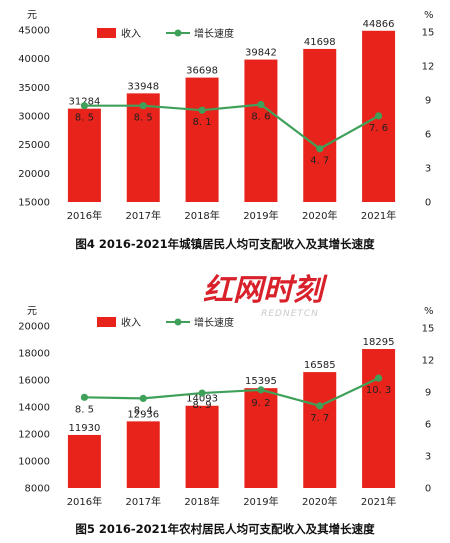 The image size is (450, 543). What do you see at coordinates (85, 428) in the screenshot?
I see `bar-value-label: 11930` at bounding box center [85, 428].